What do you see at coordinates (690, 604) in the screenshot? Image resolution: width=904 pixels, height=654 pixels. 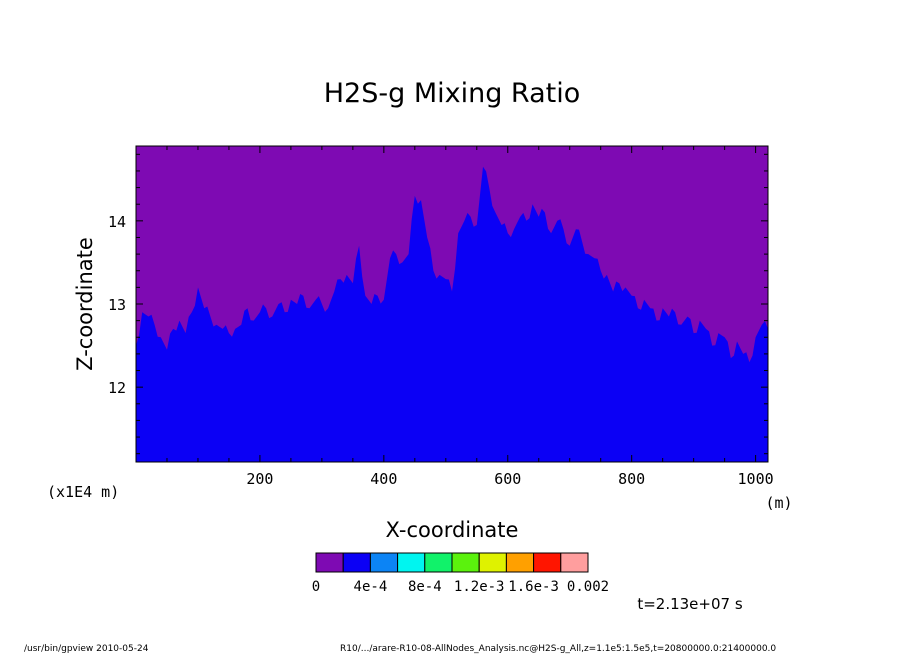 I see `time-label: t=2.13e+07 s` at bounding box center [690, 604].